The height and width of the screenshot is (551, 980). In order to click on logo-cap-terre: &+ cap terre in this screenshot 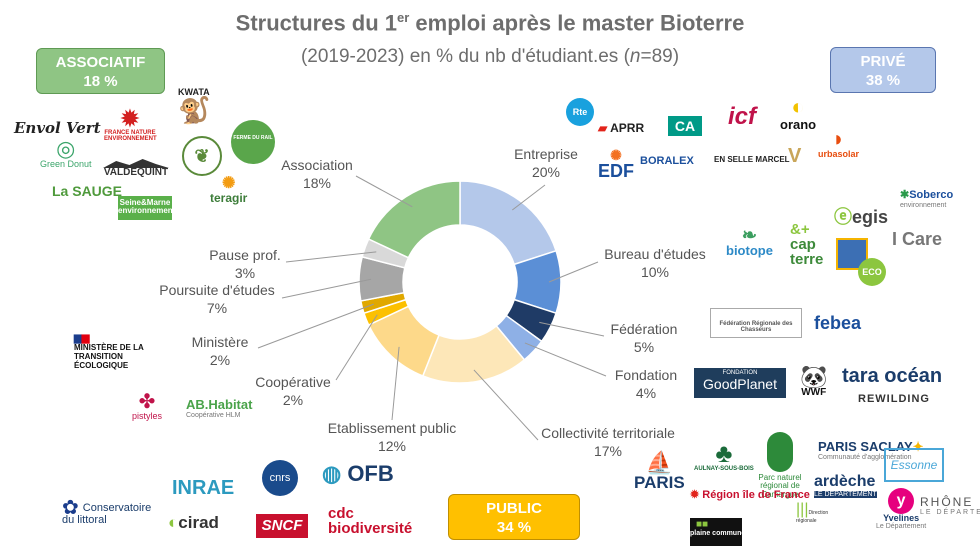, I will do `click(807, 244)`.